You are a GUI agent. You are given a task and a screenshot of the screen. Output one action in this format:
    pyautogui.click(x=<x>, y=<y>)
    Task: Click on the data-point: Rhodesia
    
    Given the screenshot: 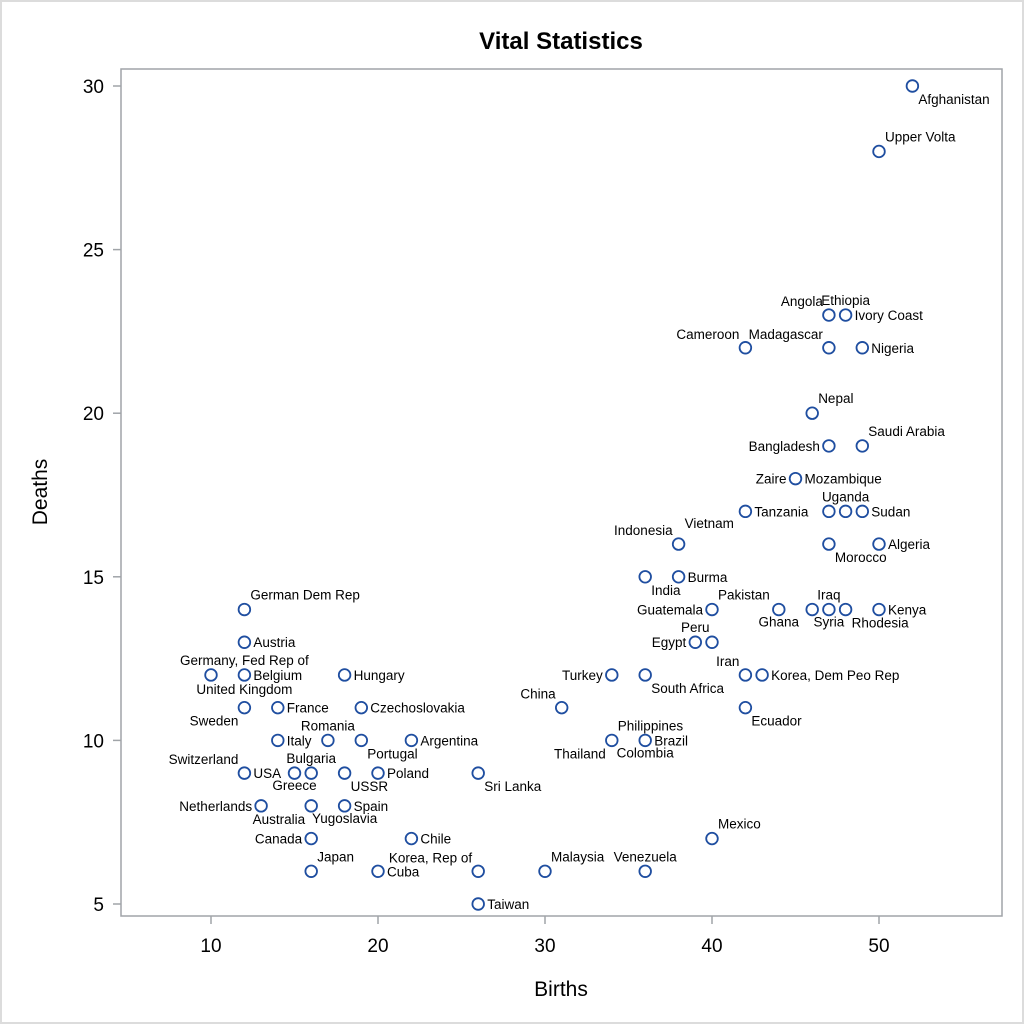 What is the action you would take?
    pyautogui.click(x=873, y=616)
    